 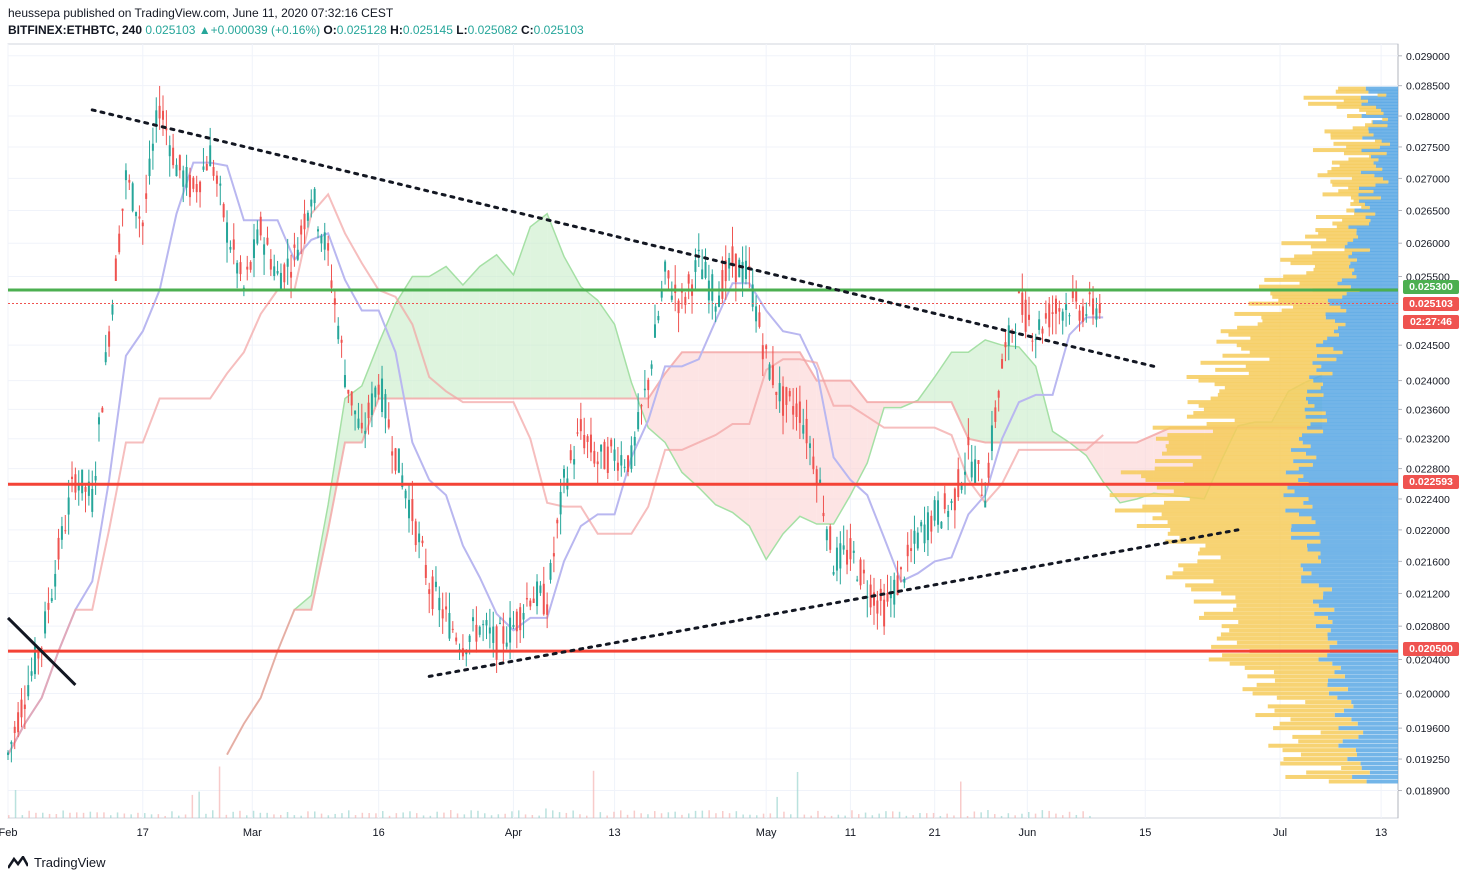 What do you see at coordinates (1428, 660) in the screenshot?
I see `y-tick-label: 0.020400` at bounding box center [1428, 660].